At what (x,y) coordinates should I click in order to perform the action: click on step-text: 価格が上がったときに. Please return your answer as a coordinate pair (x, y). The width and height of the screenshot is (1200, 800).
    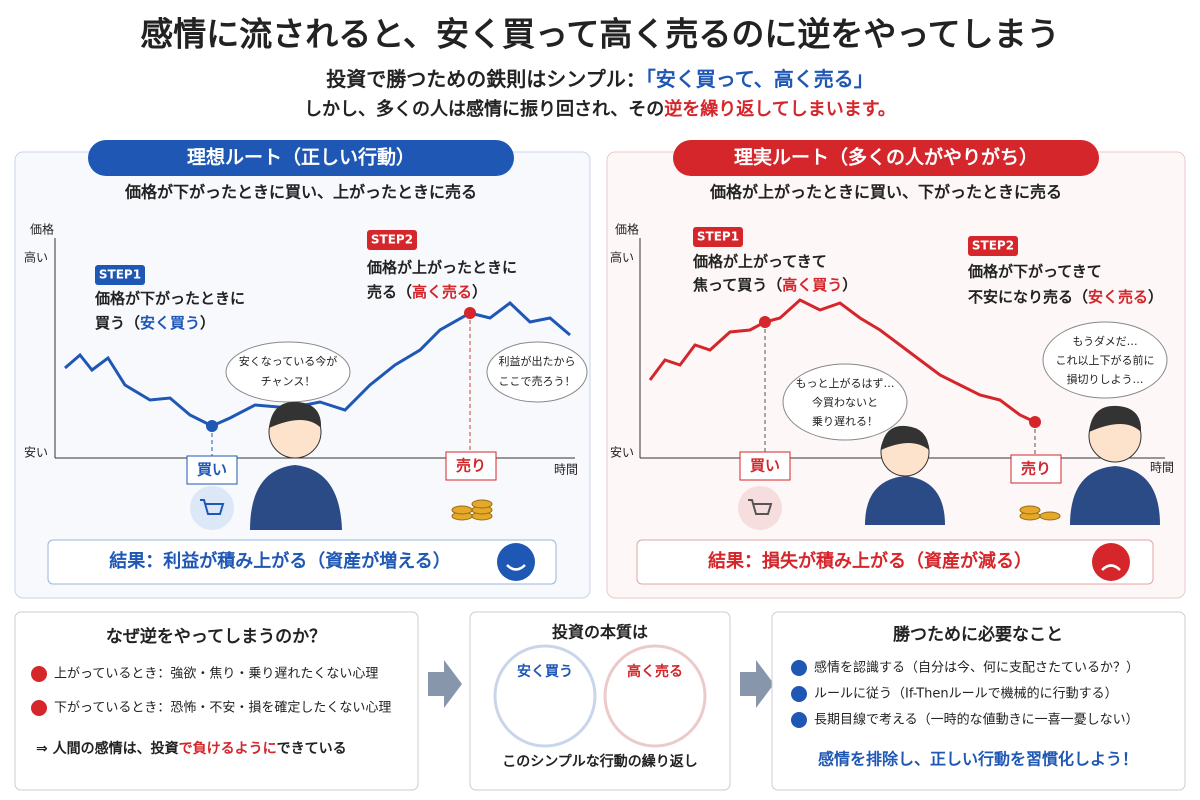
    Looking at the image, I should click on (441, 268).